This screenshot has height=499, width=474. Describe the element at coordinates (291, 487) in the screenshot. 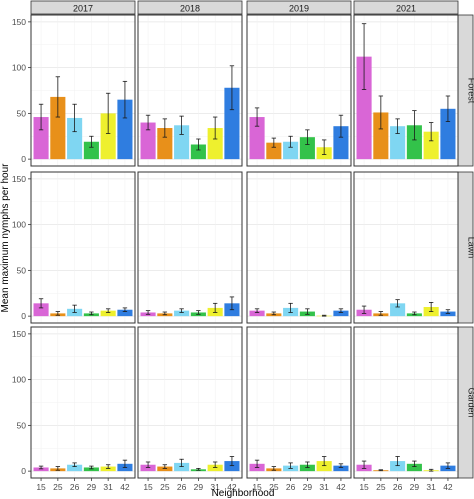

I see `x-tick-label-2019-26: 26` at that location.